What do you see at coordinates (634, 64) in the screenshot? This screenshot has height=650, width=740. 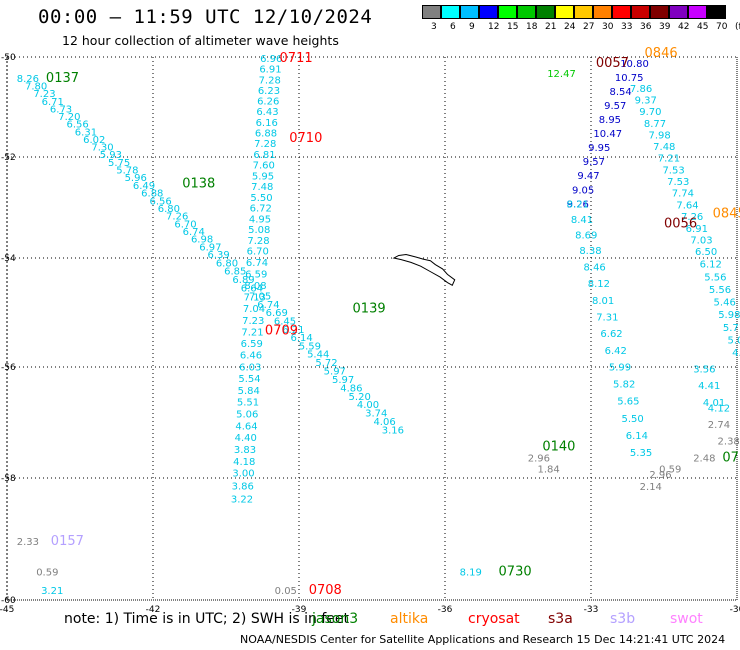 I see `wave-height-value: 10.80` at bounding box center [634, 64].